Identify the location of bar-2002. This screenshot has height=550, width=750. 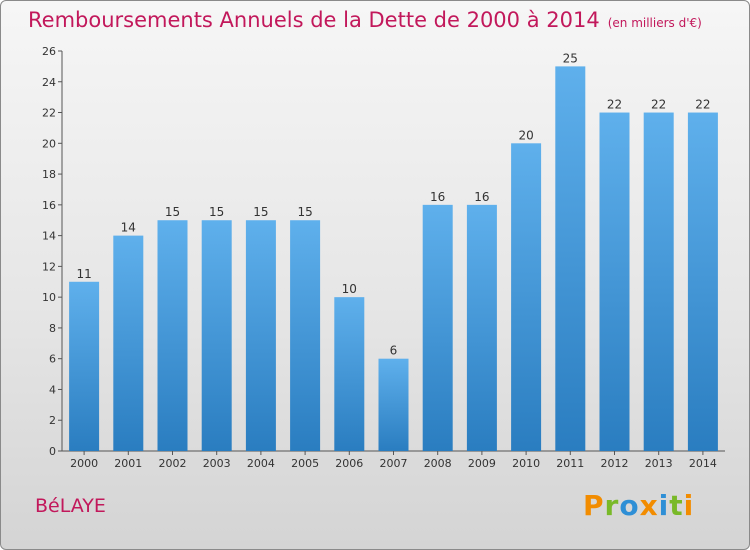
(172, 335).